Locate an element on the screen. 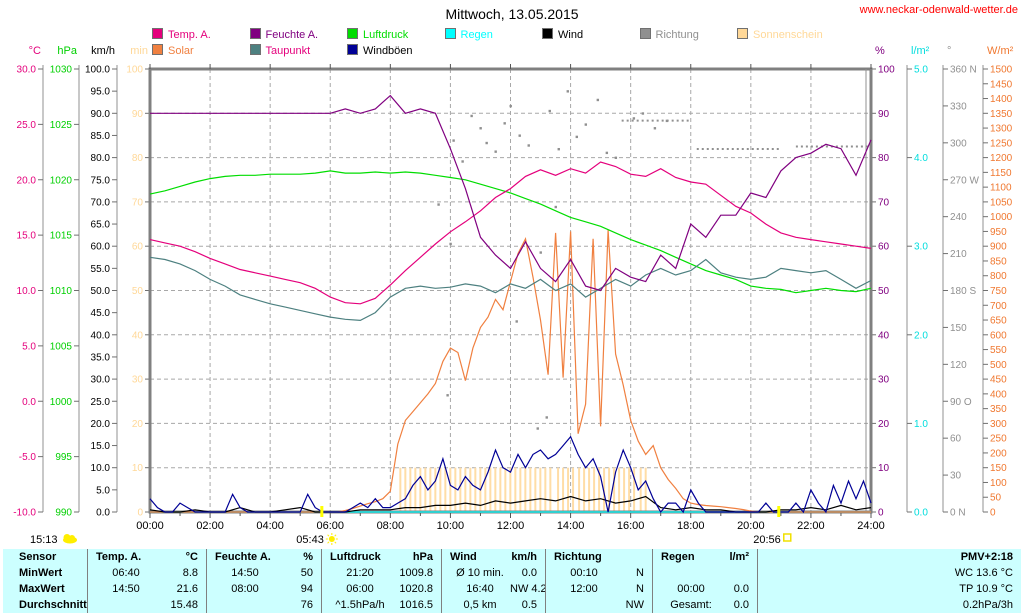 This screenshot has height=615, width=1024. axis-tick-label-solar: 150 is located at coordinates (998, 468).